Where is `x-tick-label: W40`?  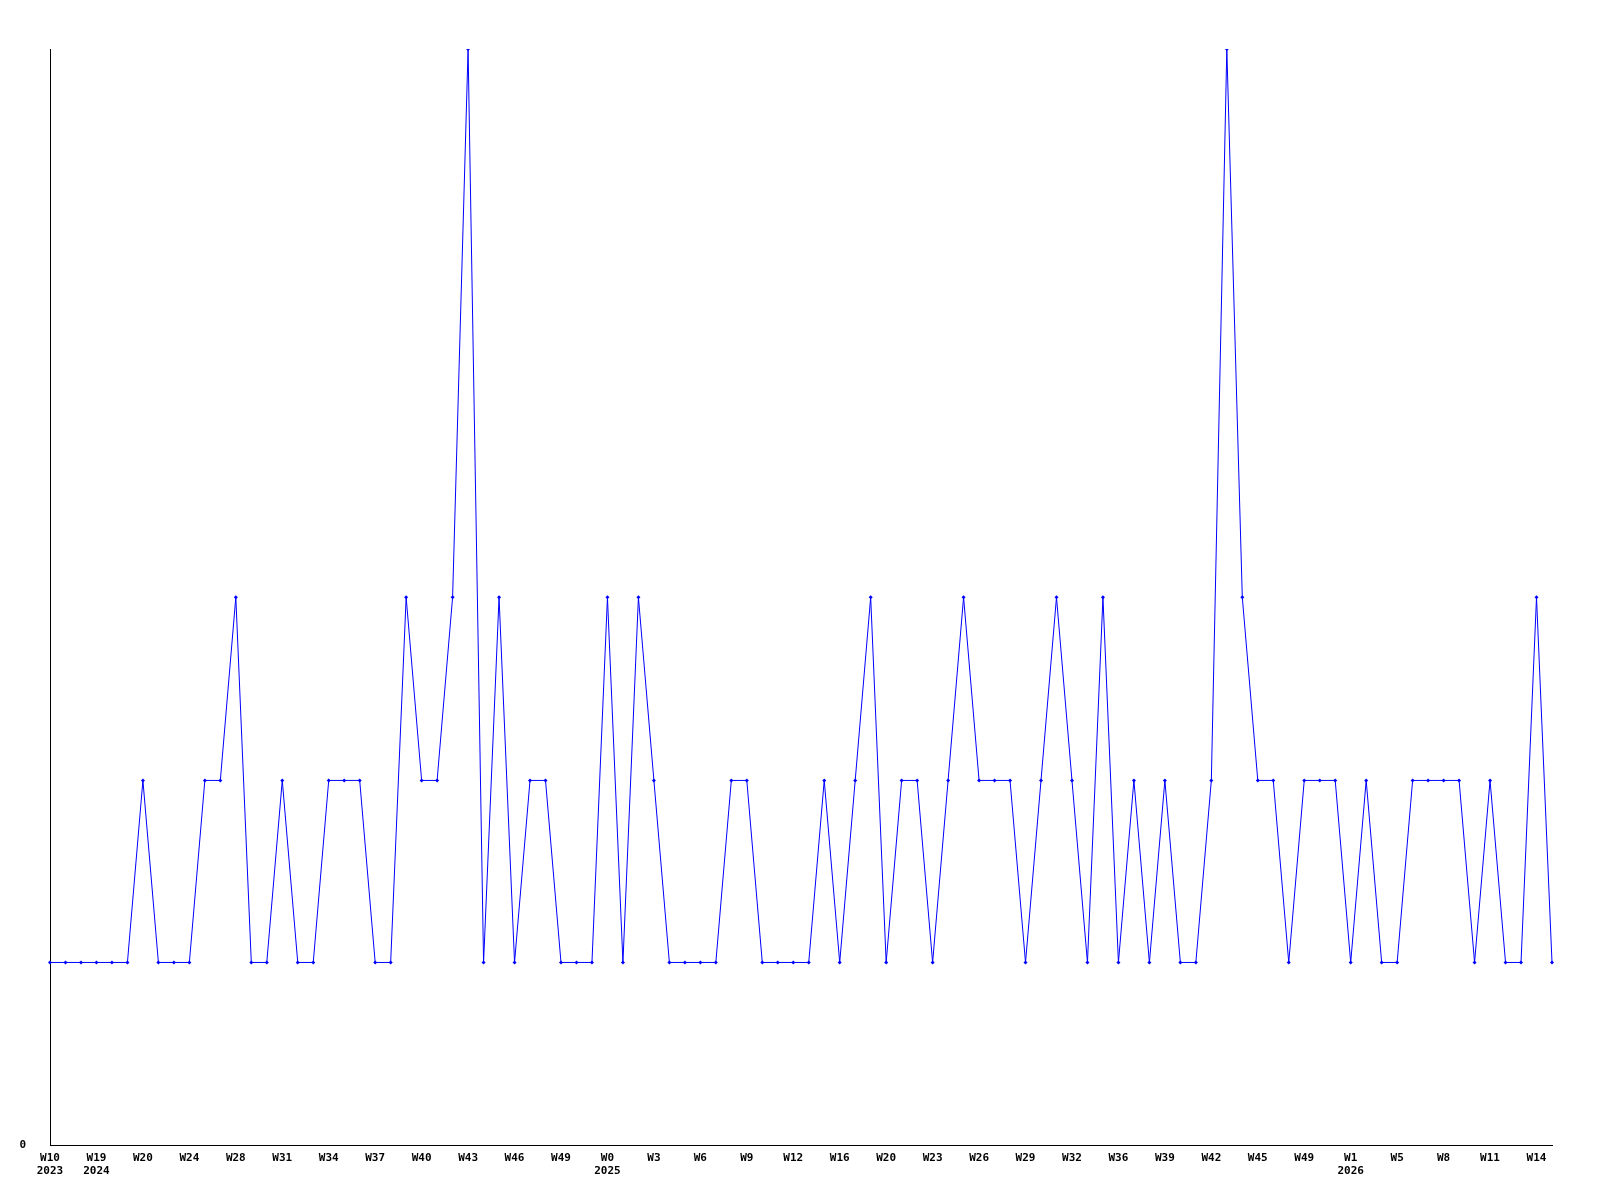
x-tick-label: W40 is located at coordinates (421, 1158).